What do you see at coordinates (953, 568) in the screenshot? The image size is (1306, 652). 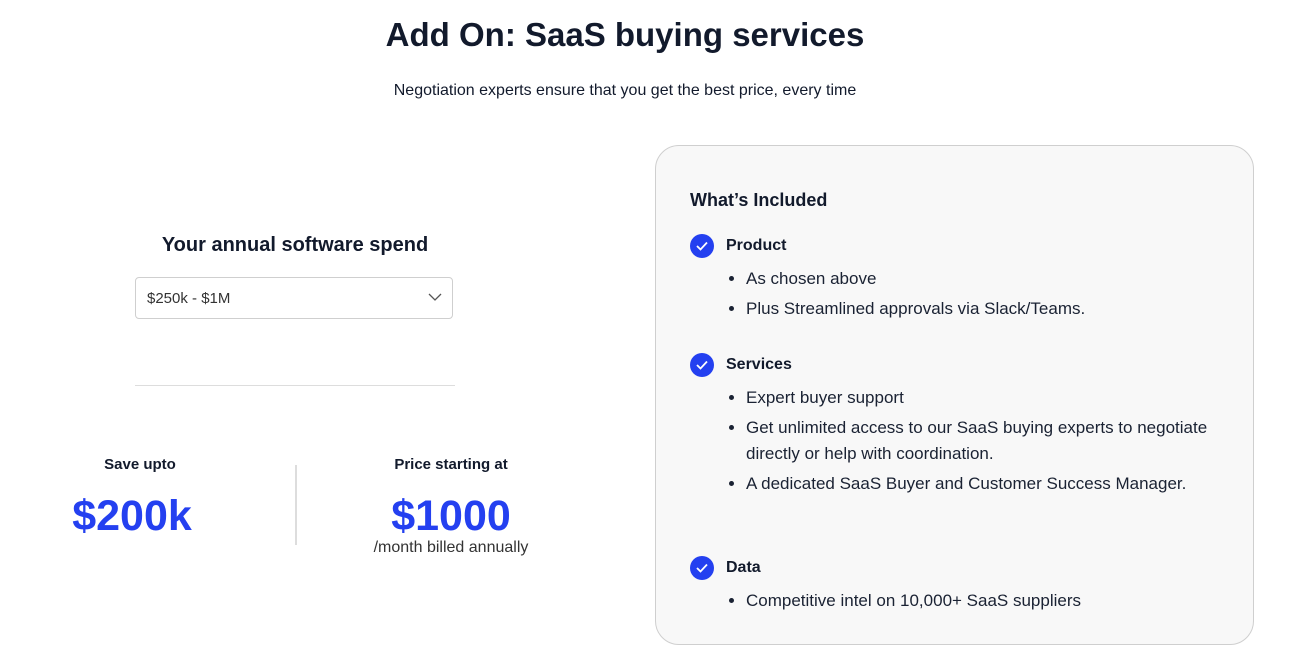 I see `section-header: Data` at bounding box center [953, 568].